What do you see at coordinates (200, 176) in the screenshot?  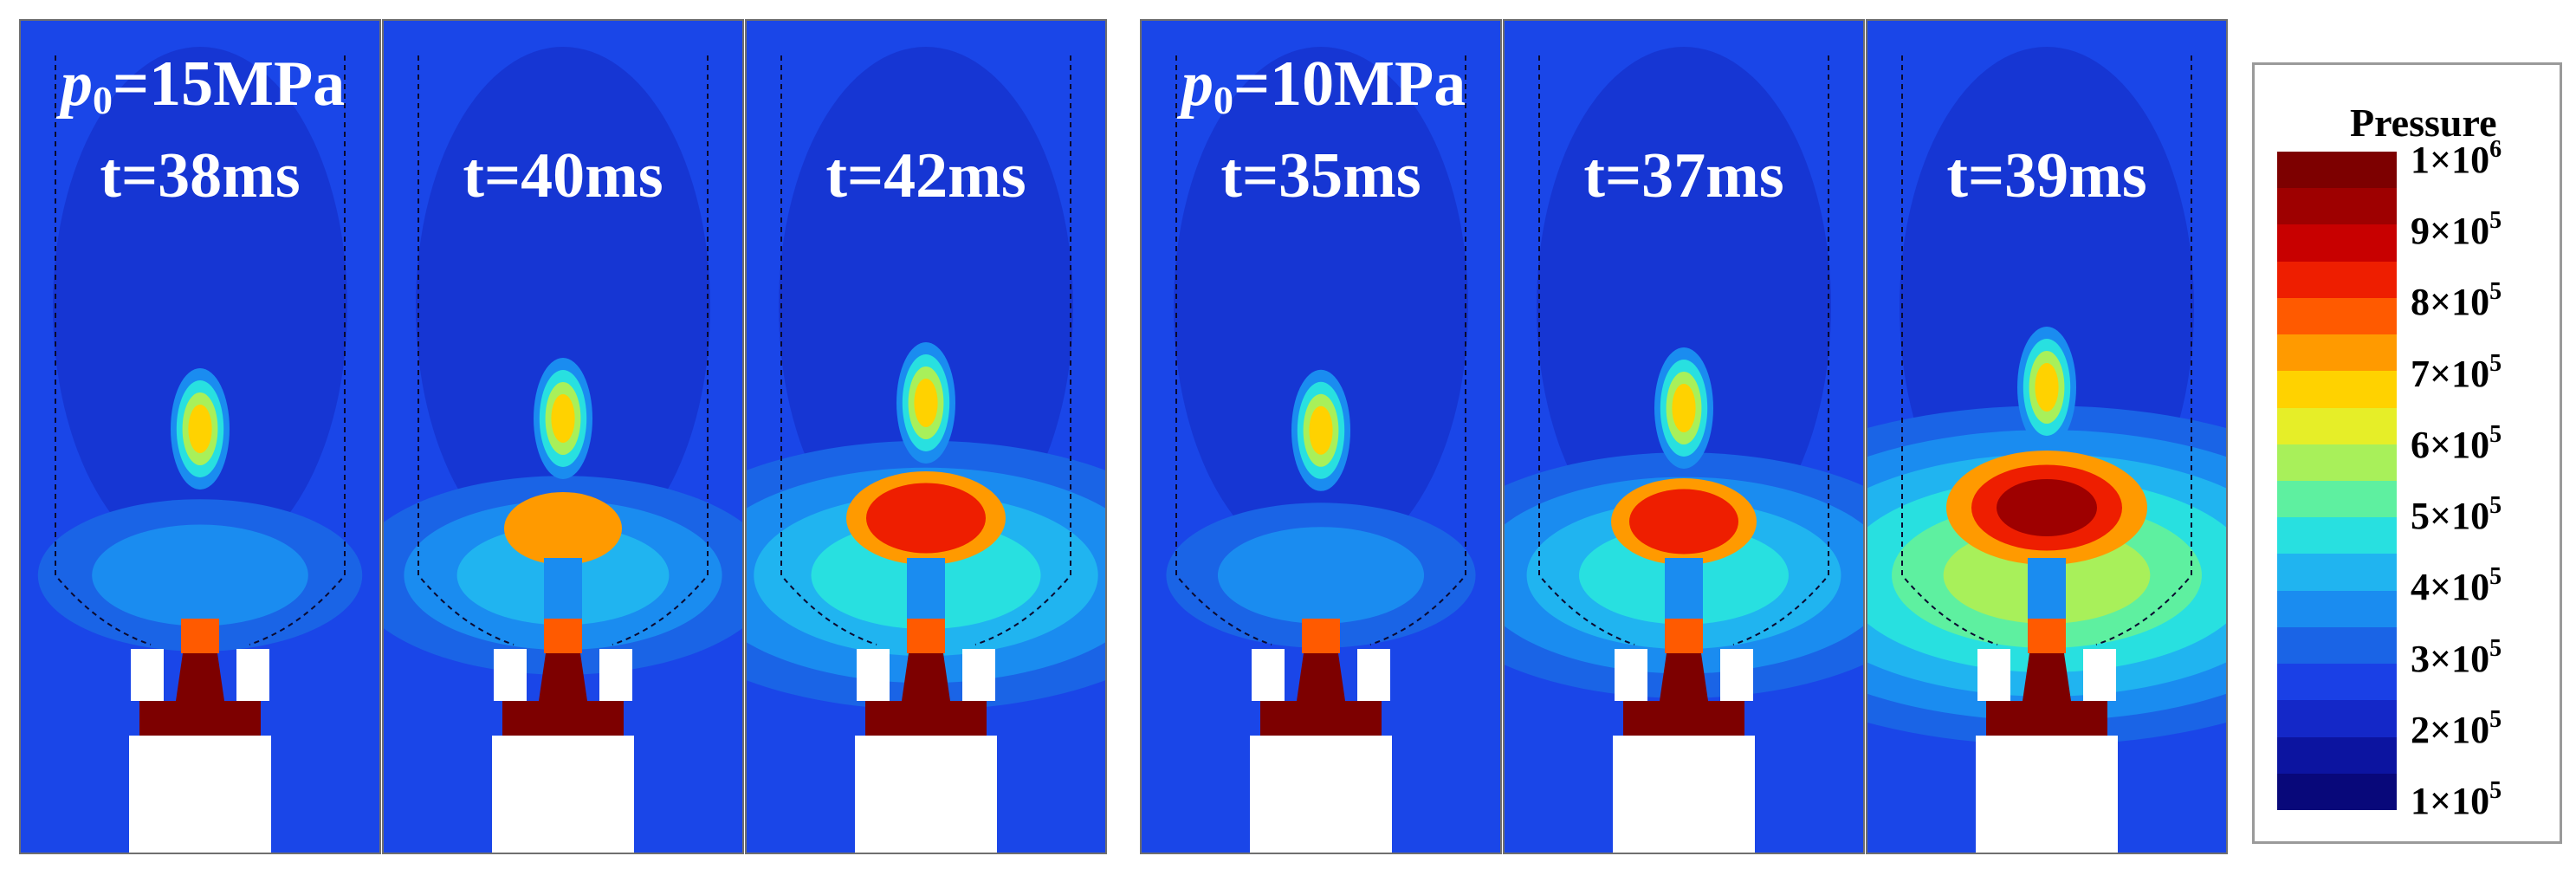 I see `time-label: t=38ms` at bounding box center [200, 176].